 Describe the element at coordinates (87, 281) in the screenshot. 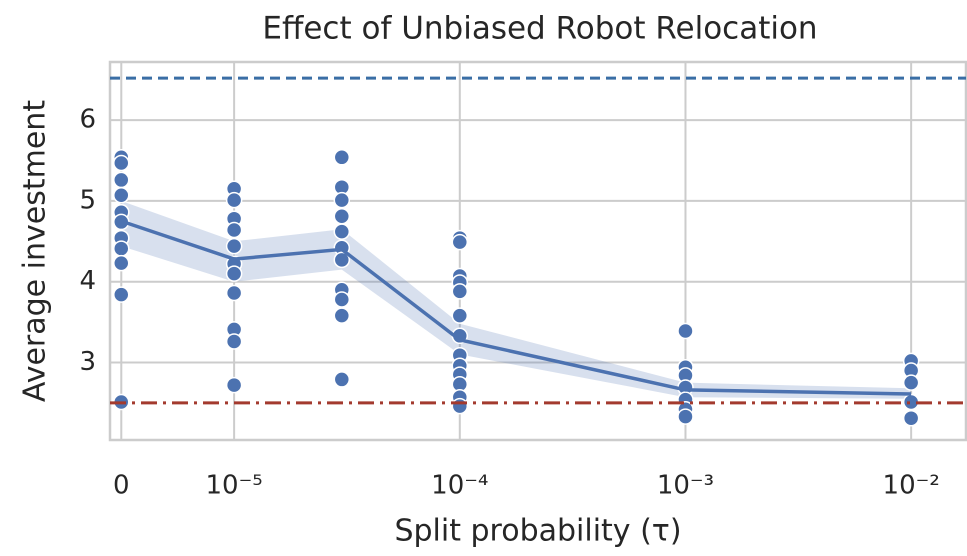

I see `y-tick-label: 4` at that location.